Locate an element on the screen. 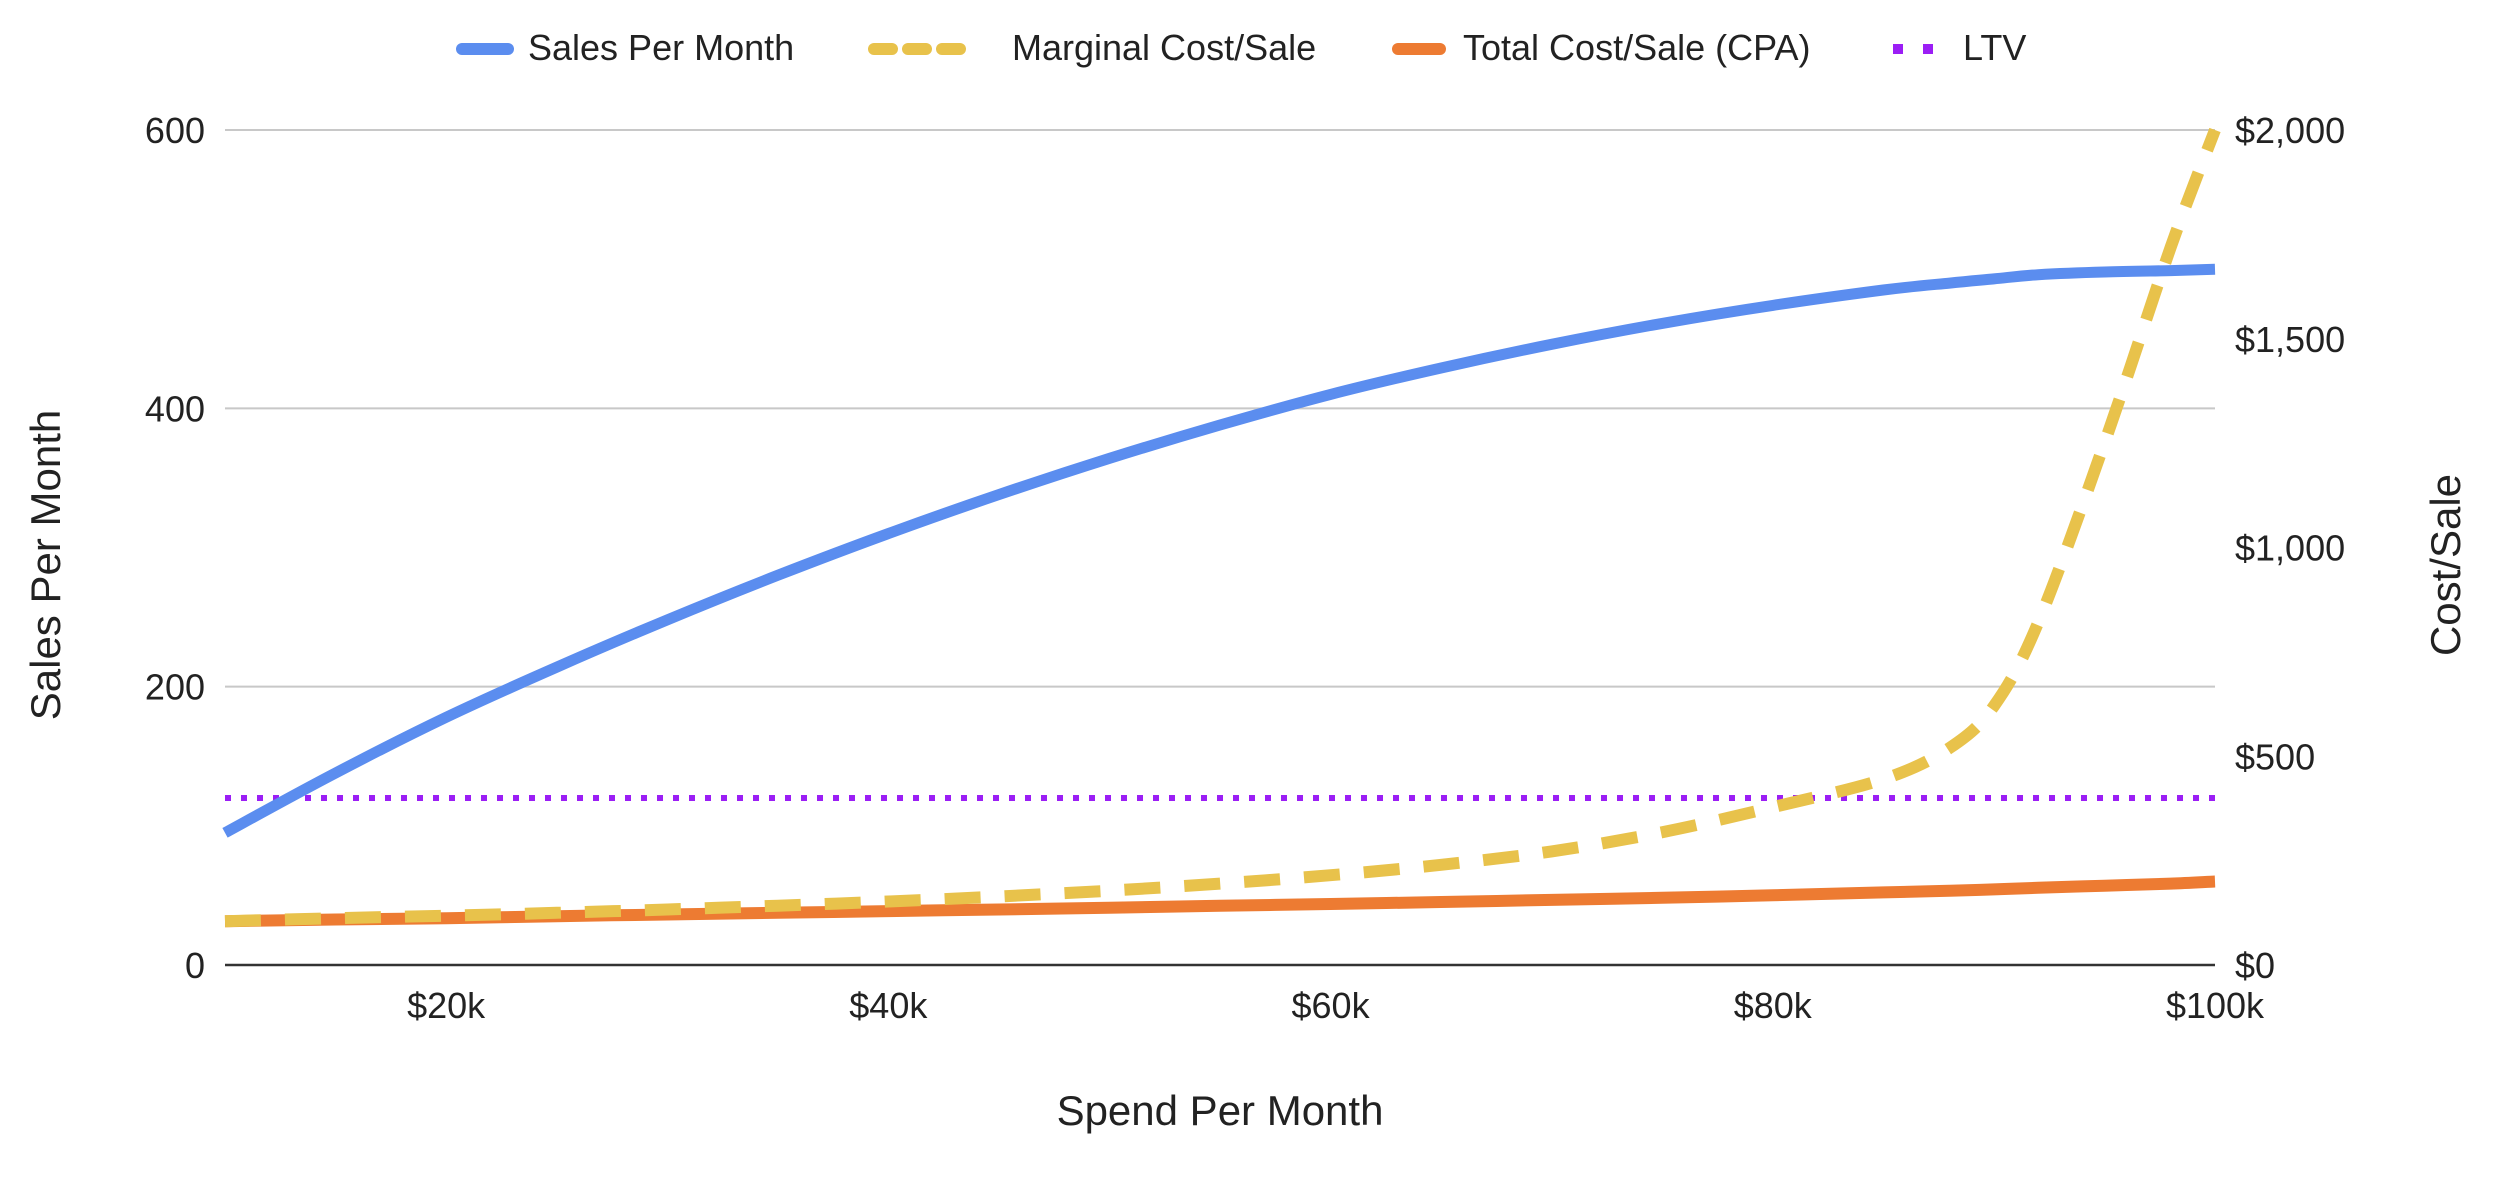 This screenshot has height=1181, width=2500. legend-item-ltv: LTV is located at coordinates (1959, 47).